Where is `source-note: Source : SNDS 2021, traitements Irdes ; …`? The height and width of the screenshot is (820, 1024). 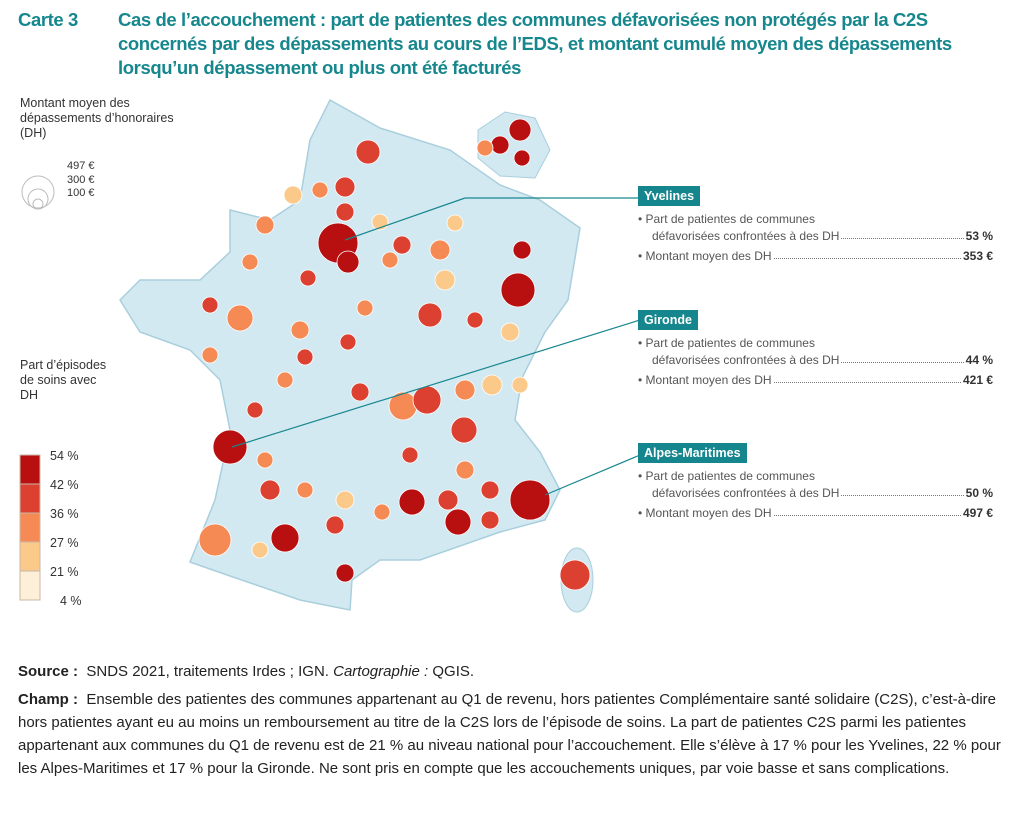 source-note: Source : SNDS 2021, traitements Irdes ; … is located at coordinates (513, 671).